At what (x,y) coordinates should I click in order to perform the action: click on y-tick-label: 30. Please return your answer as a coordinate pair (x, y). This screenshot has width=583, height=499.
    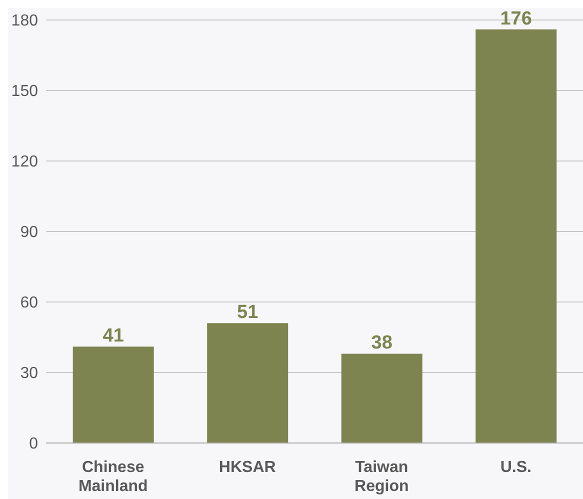
    Looking at the image, I should click on (29, 373).